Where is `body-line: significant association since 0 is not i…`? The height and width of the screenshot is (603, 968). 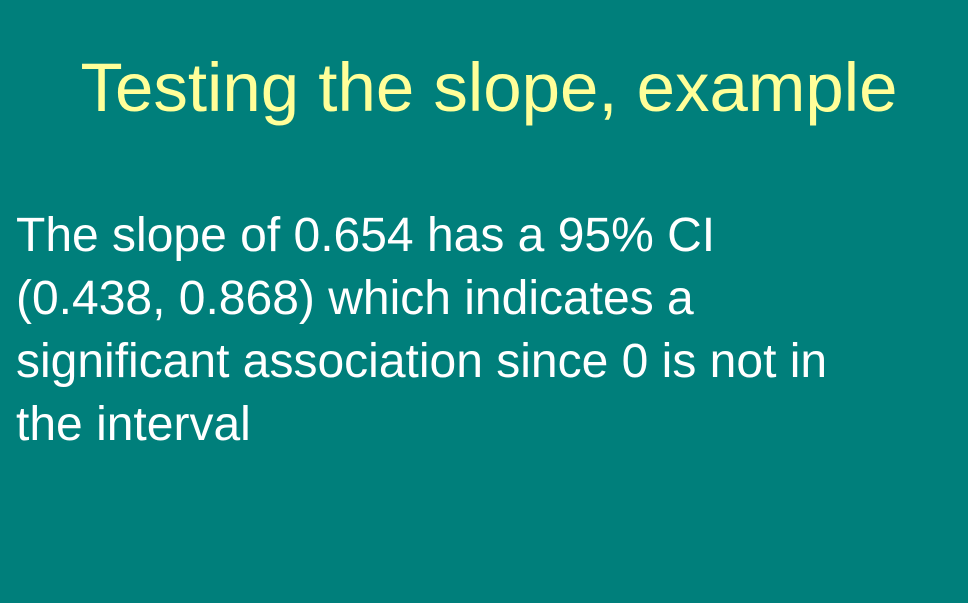
body-line: significant association since 0 is not i… is located at coordinates (422, 361).